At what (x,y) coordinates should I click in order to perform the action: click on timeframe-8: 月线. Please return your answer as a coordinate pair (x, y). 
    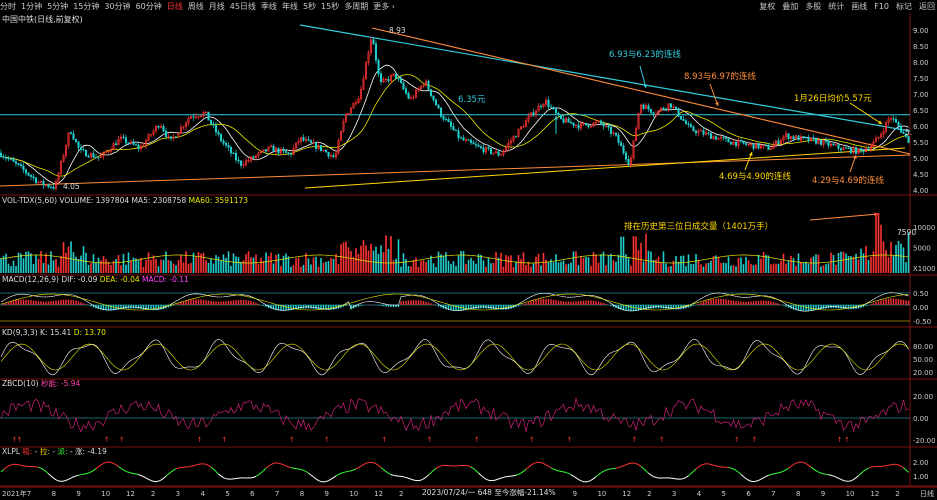
    Looking at the image, I should click on (216, 6).